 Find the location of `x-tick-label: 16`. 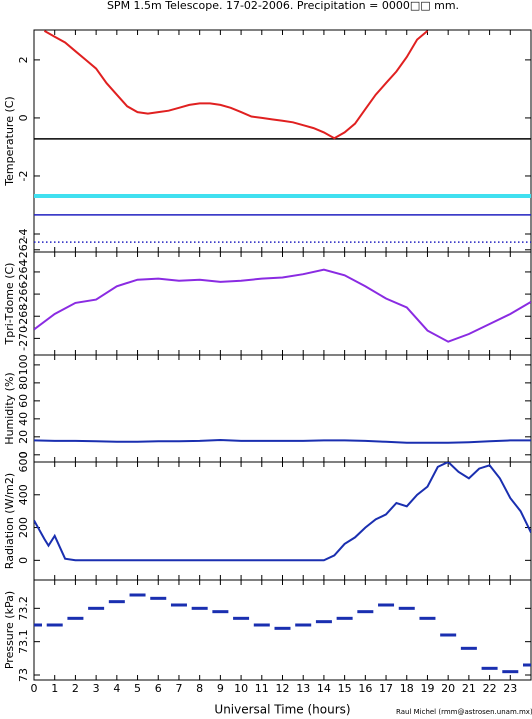

x-tick-label: 16 is located at coordinates (365, 688).